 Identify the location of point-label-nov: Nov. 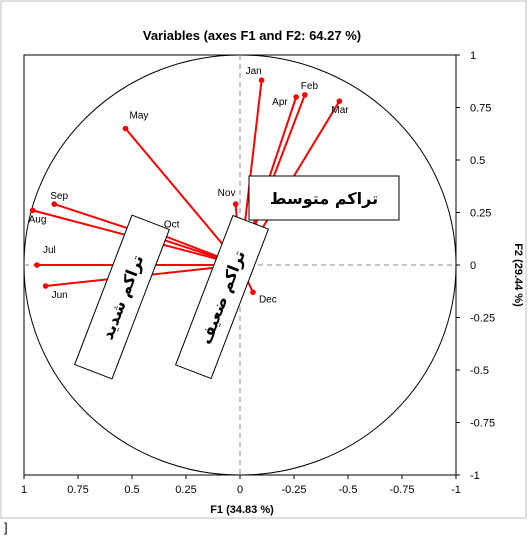
(227, 193).